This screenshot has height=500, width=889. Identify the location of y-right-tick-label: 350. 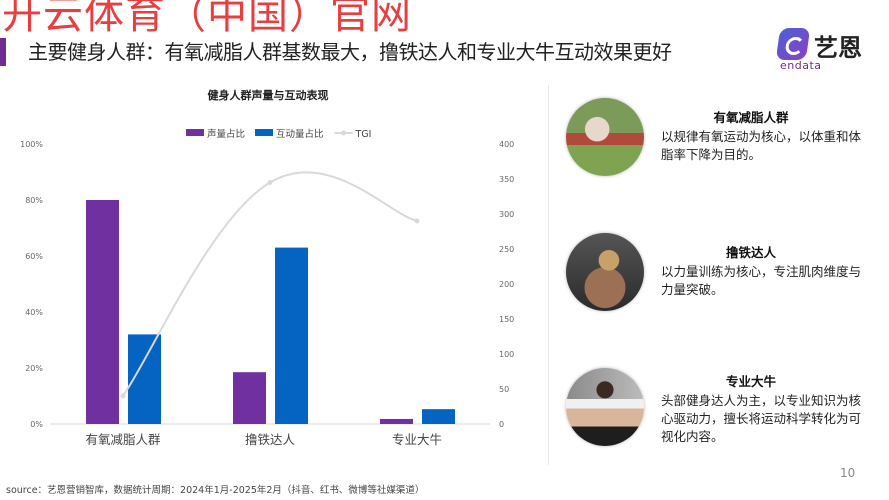
(506, 179).